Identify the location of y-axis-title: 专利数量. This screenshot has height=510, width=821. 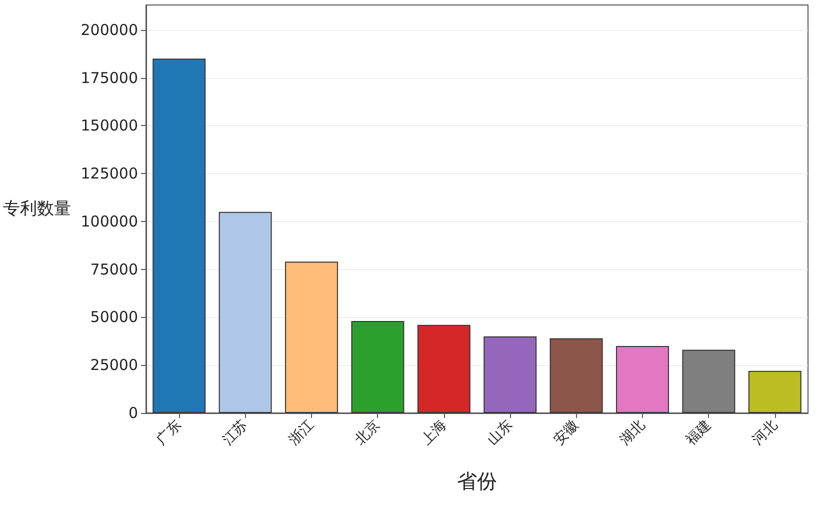
(37, 209).